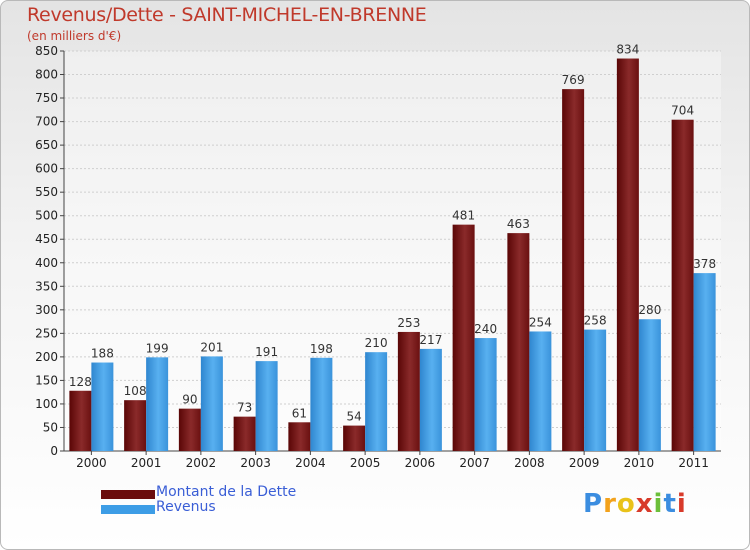  I want to click on x-tick-label: 2004, so click(310, 463).